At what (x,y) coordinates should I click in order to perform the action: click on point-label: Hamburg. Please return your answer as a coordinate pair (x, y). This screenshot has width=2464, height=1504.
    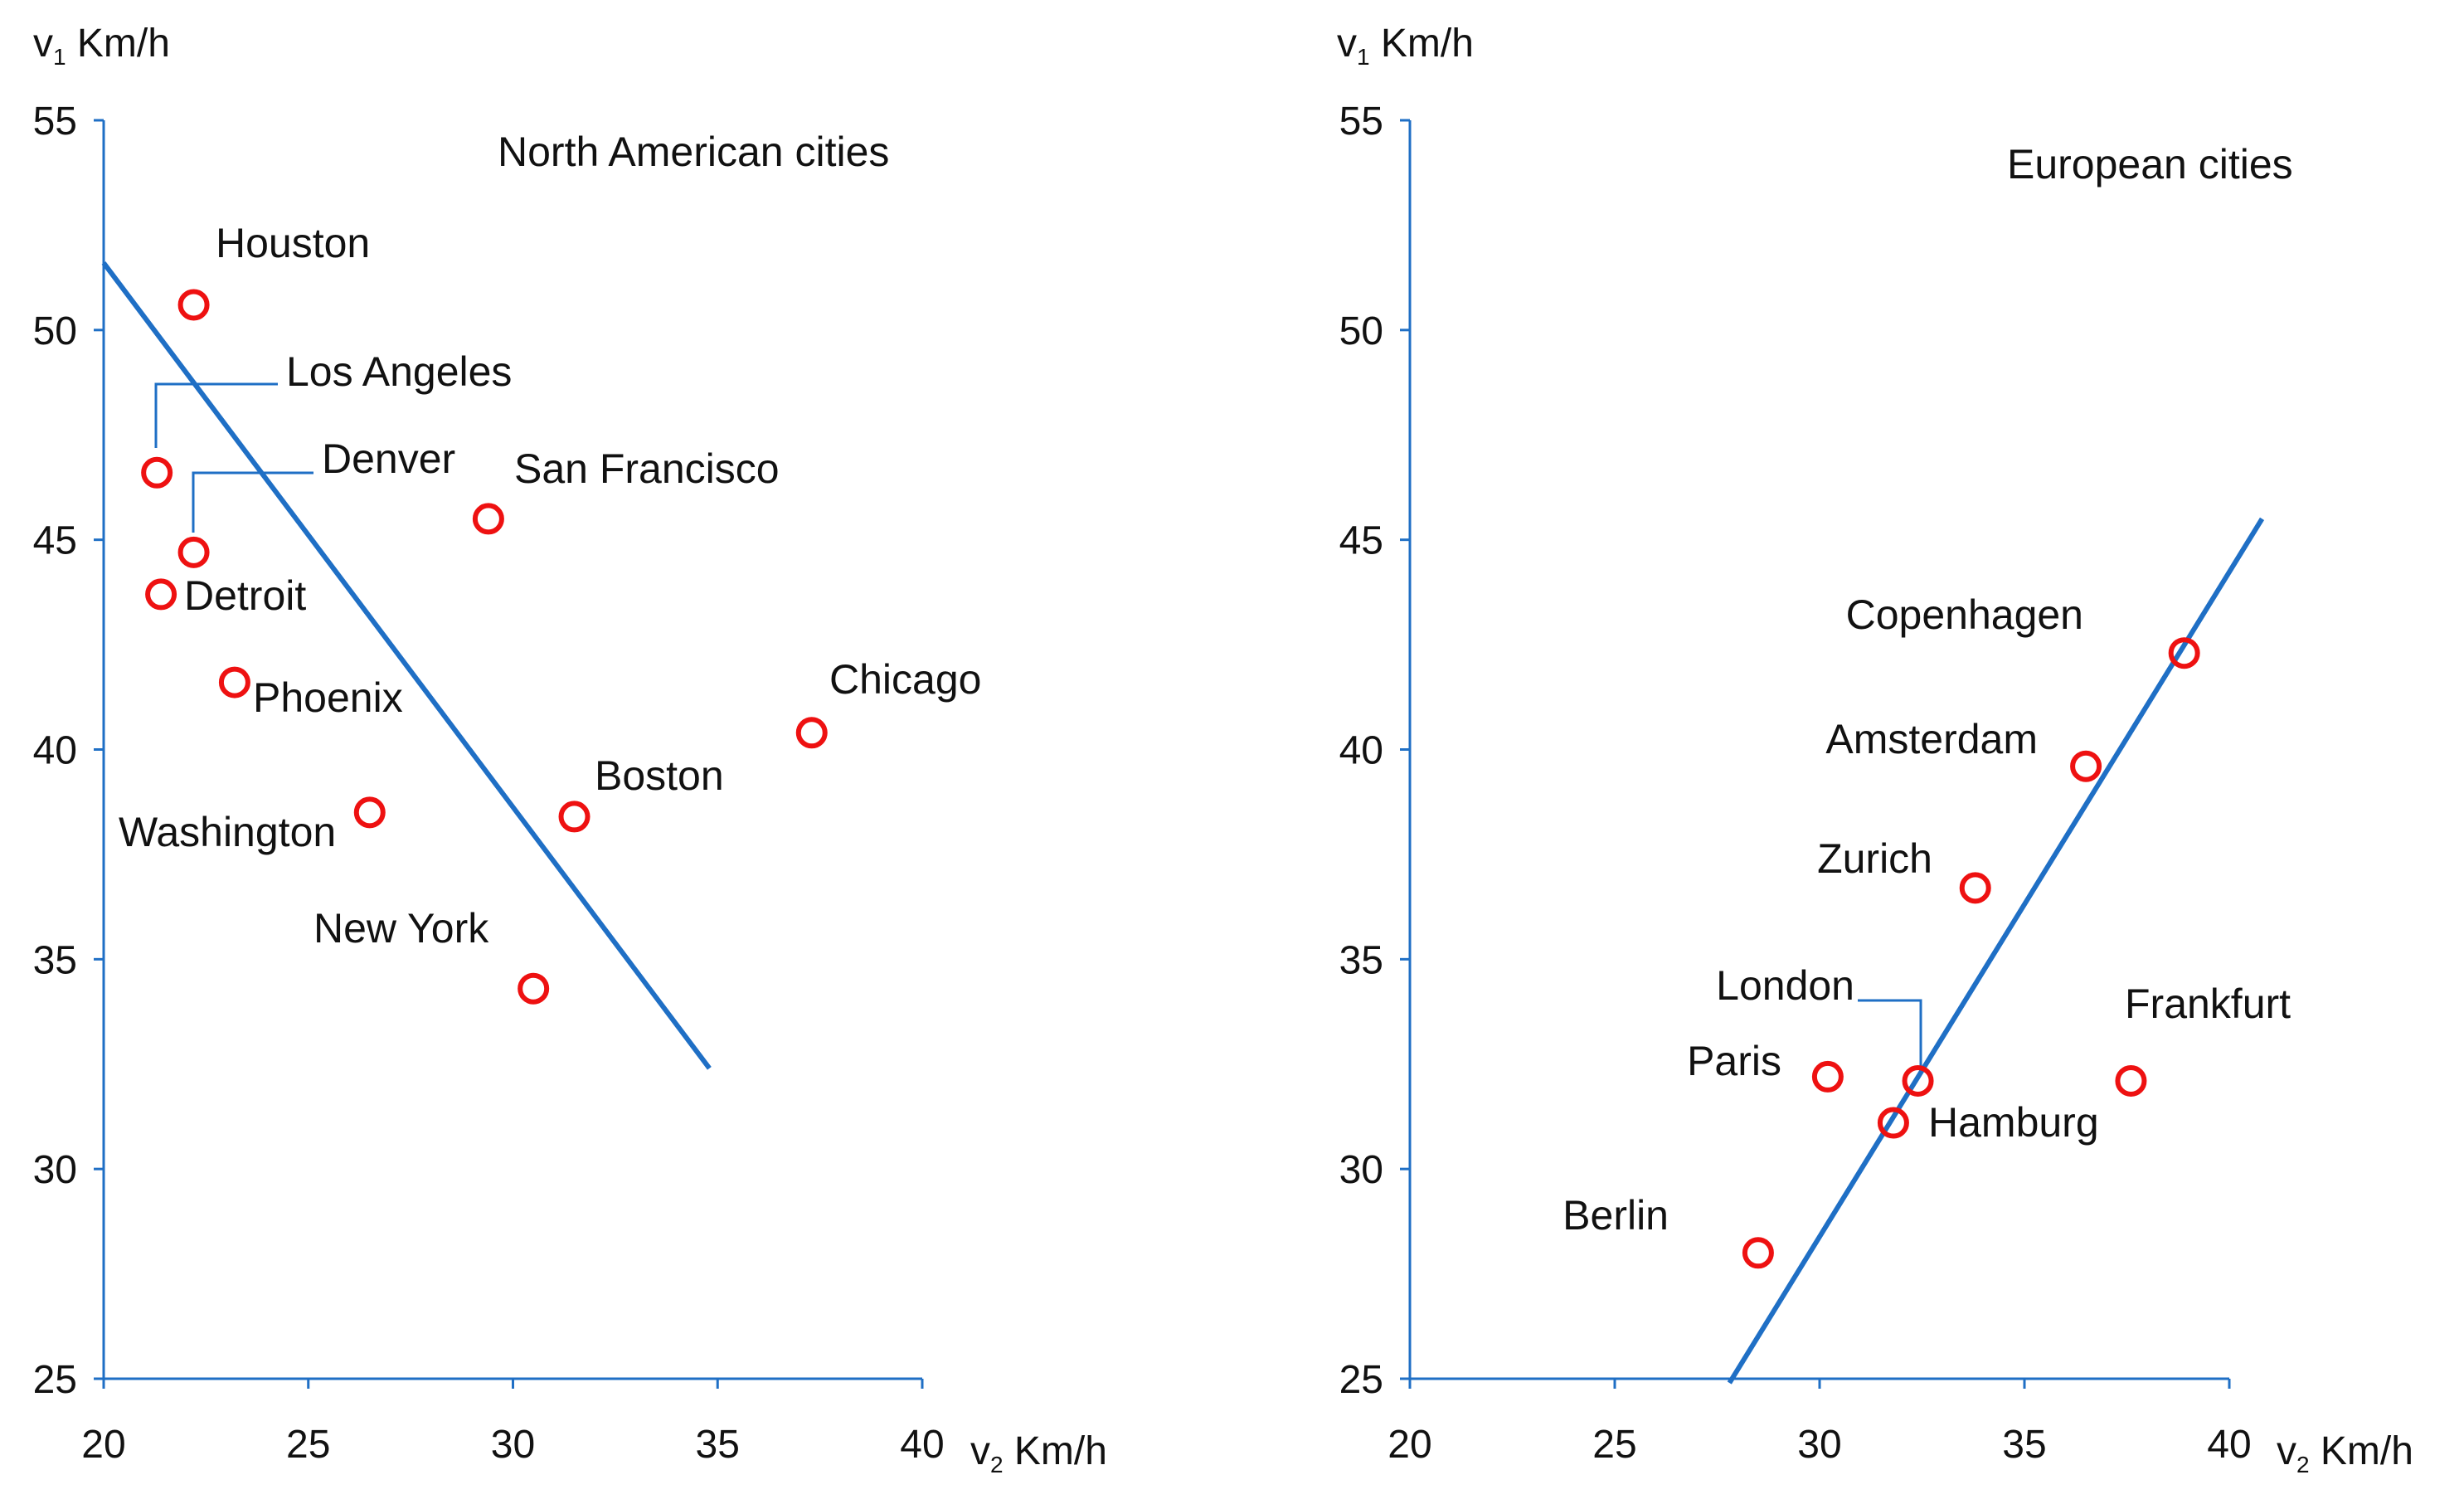
    Looking at the image, I should click on (2014, 1122).